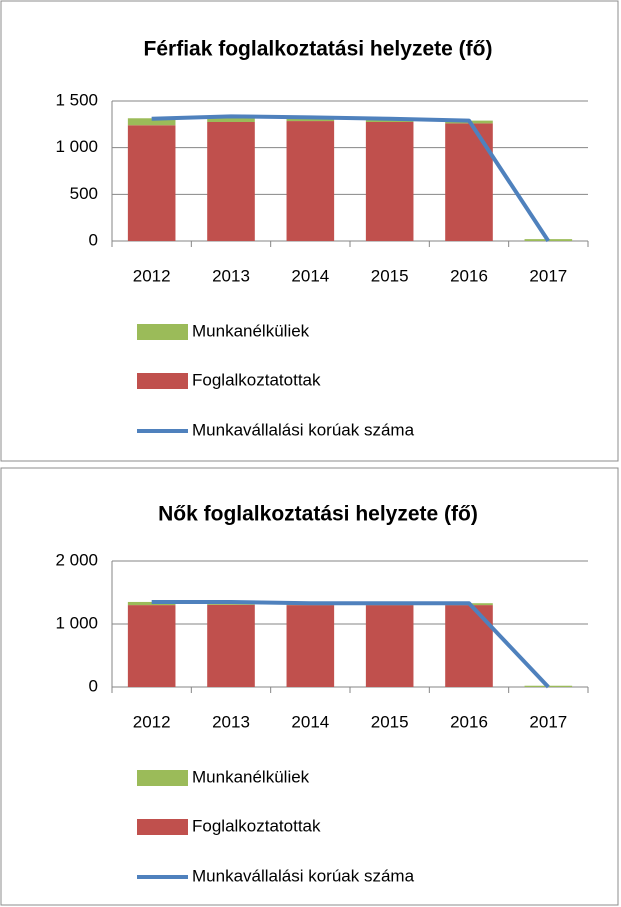 Image resolution: width=621 pixels, height=907 pixels. What do you see at coordinates (318, 49) in the screenshot?
I see `chart-title: Férfiak foglalkoztatási helyzete (fő)` at bounding box center [318, 49].